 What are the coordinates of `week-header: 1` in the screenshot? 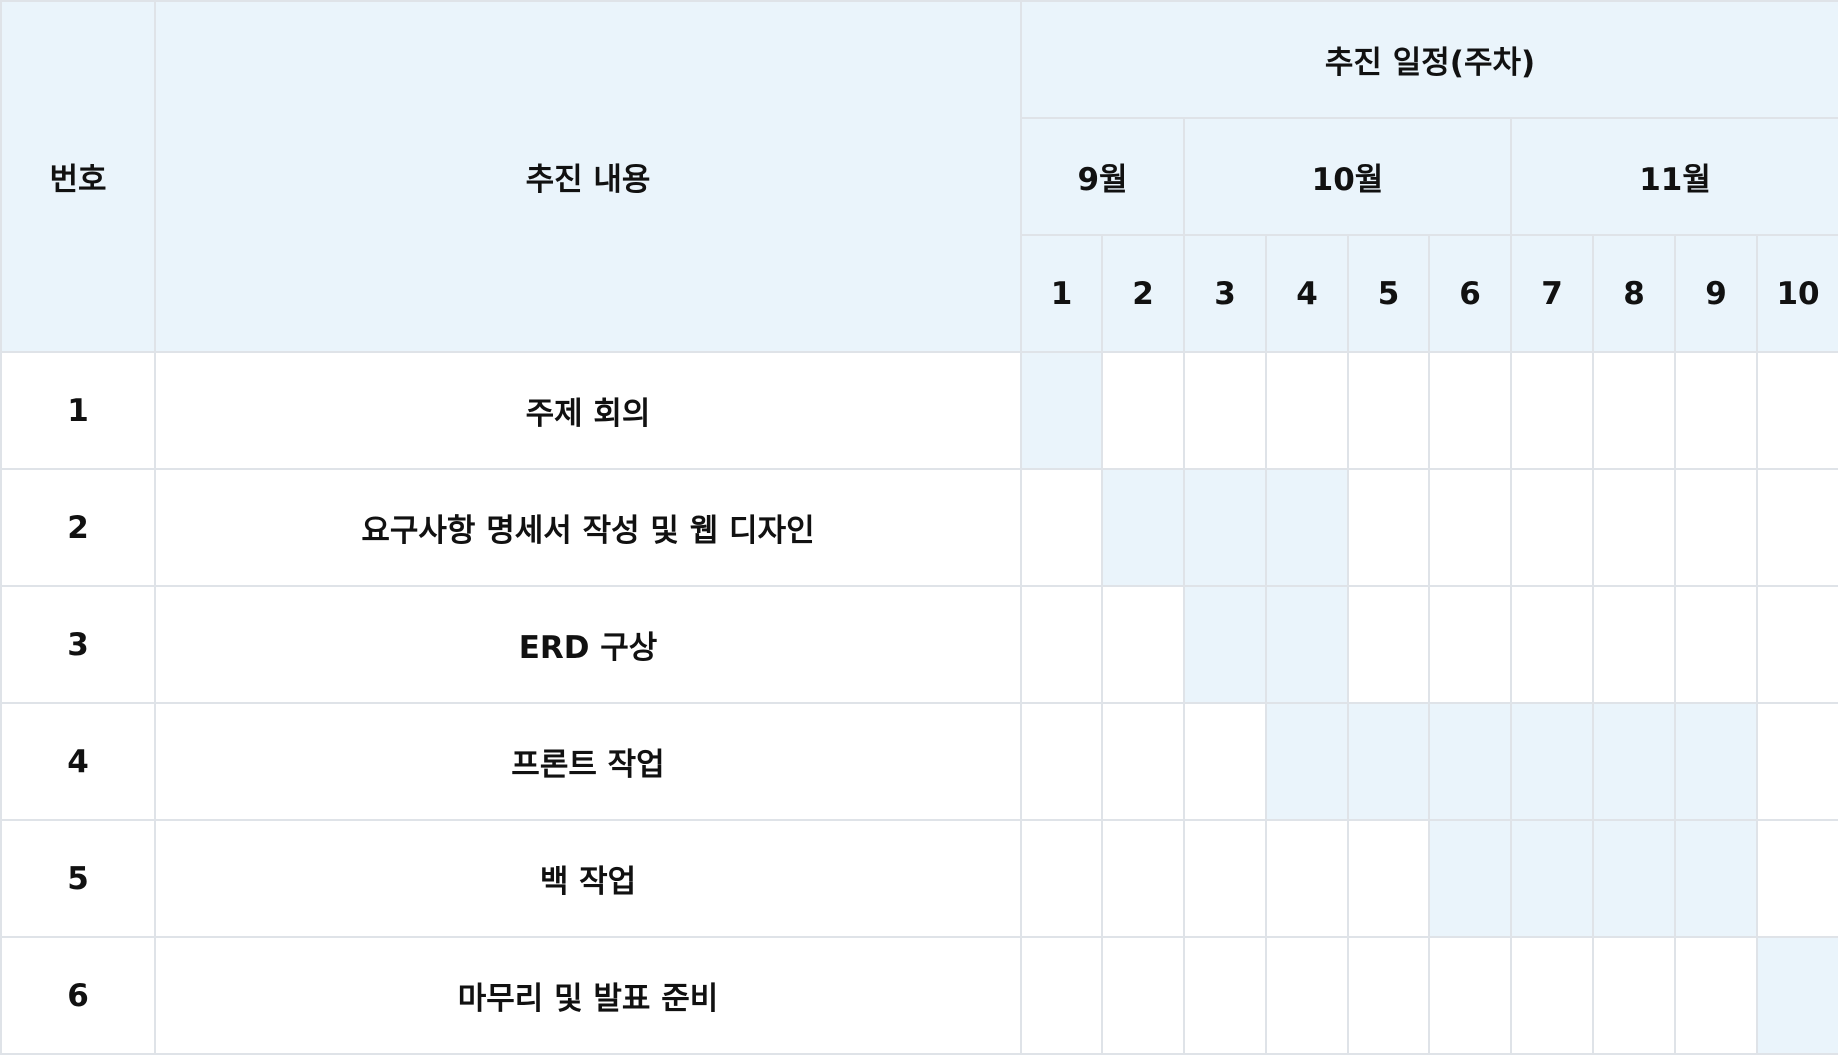 It's located at (1061, 293).